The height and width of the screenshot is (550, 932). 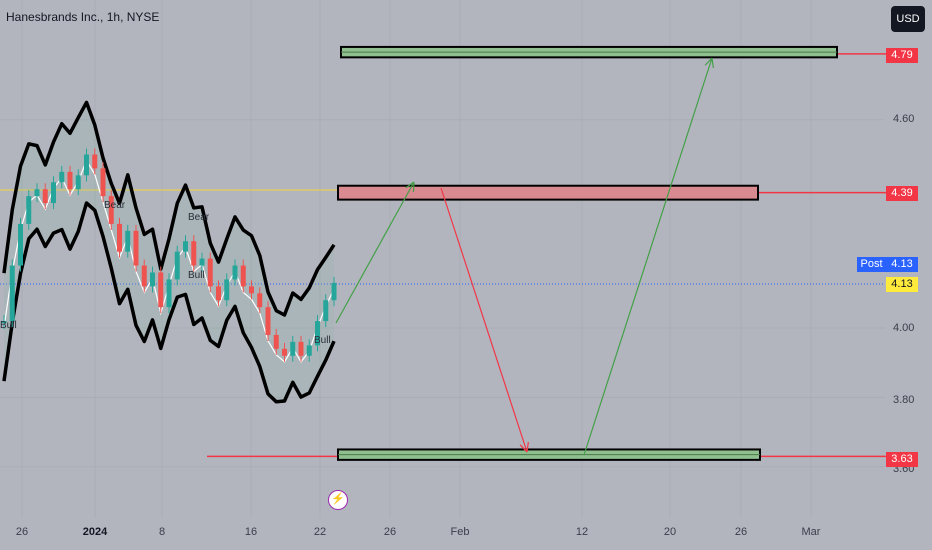 I want to click on time-tick: 20, so click(x=670, y=532).